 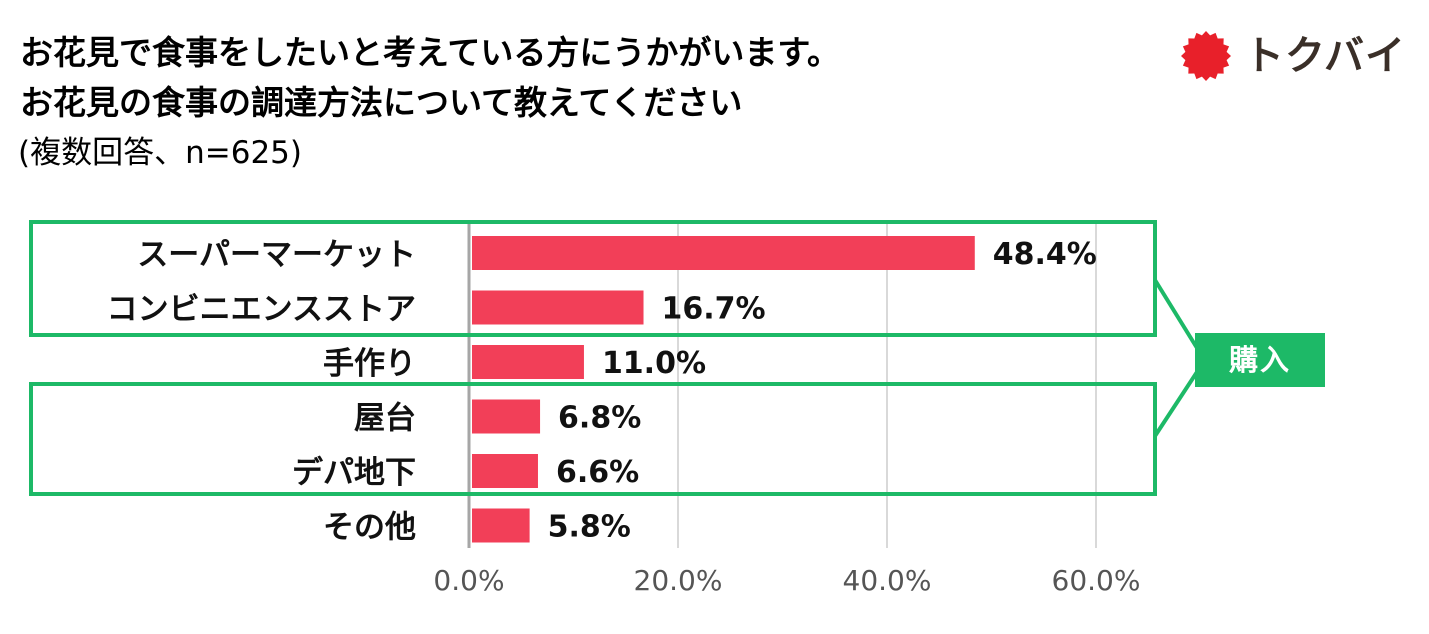 What do you see at coordinates (1176, 314) in the screenshot?
I see `purchase-connector-top` at bounding box center [1176, 314].